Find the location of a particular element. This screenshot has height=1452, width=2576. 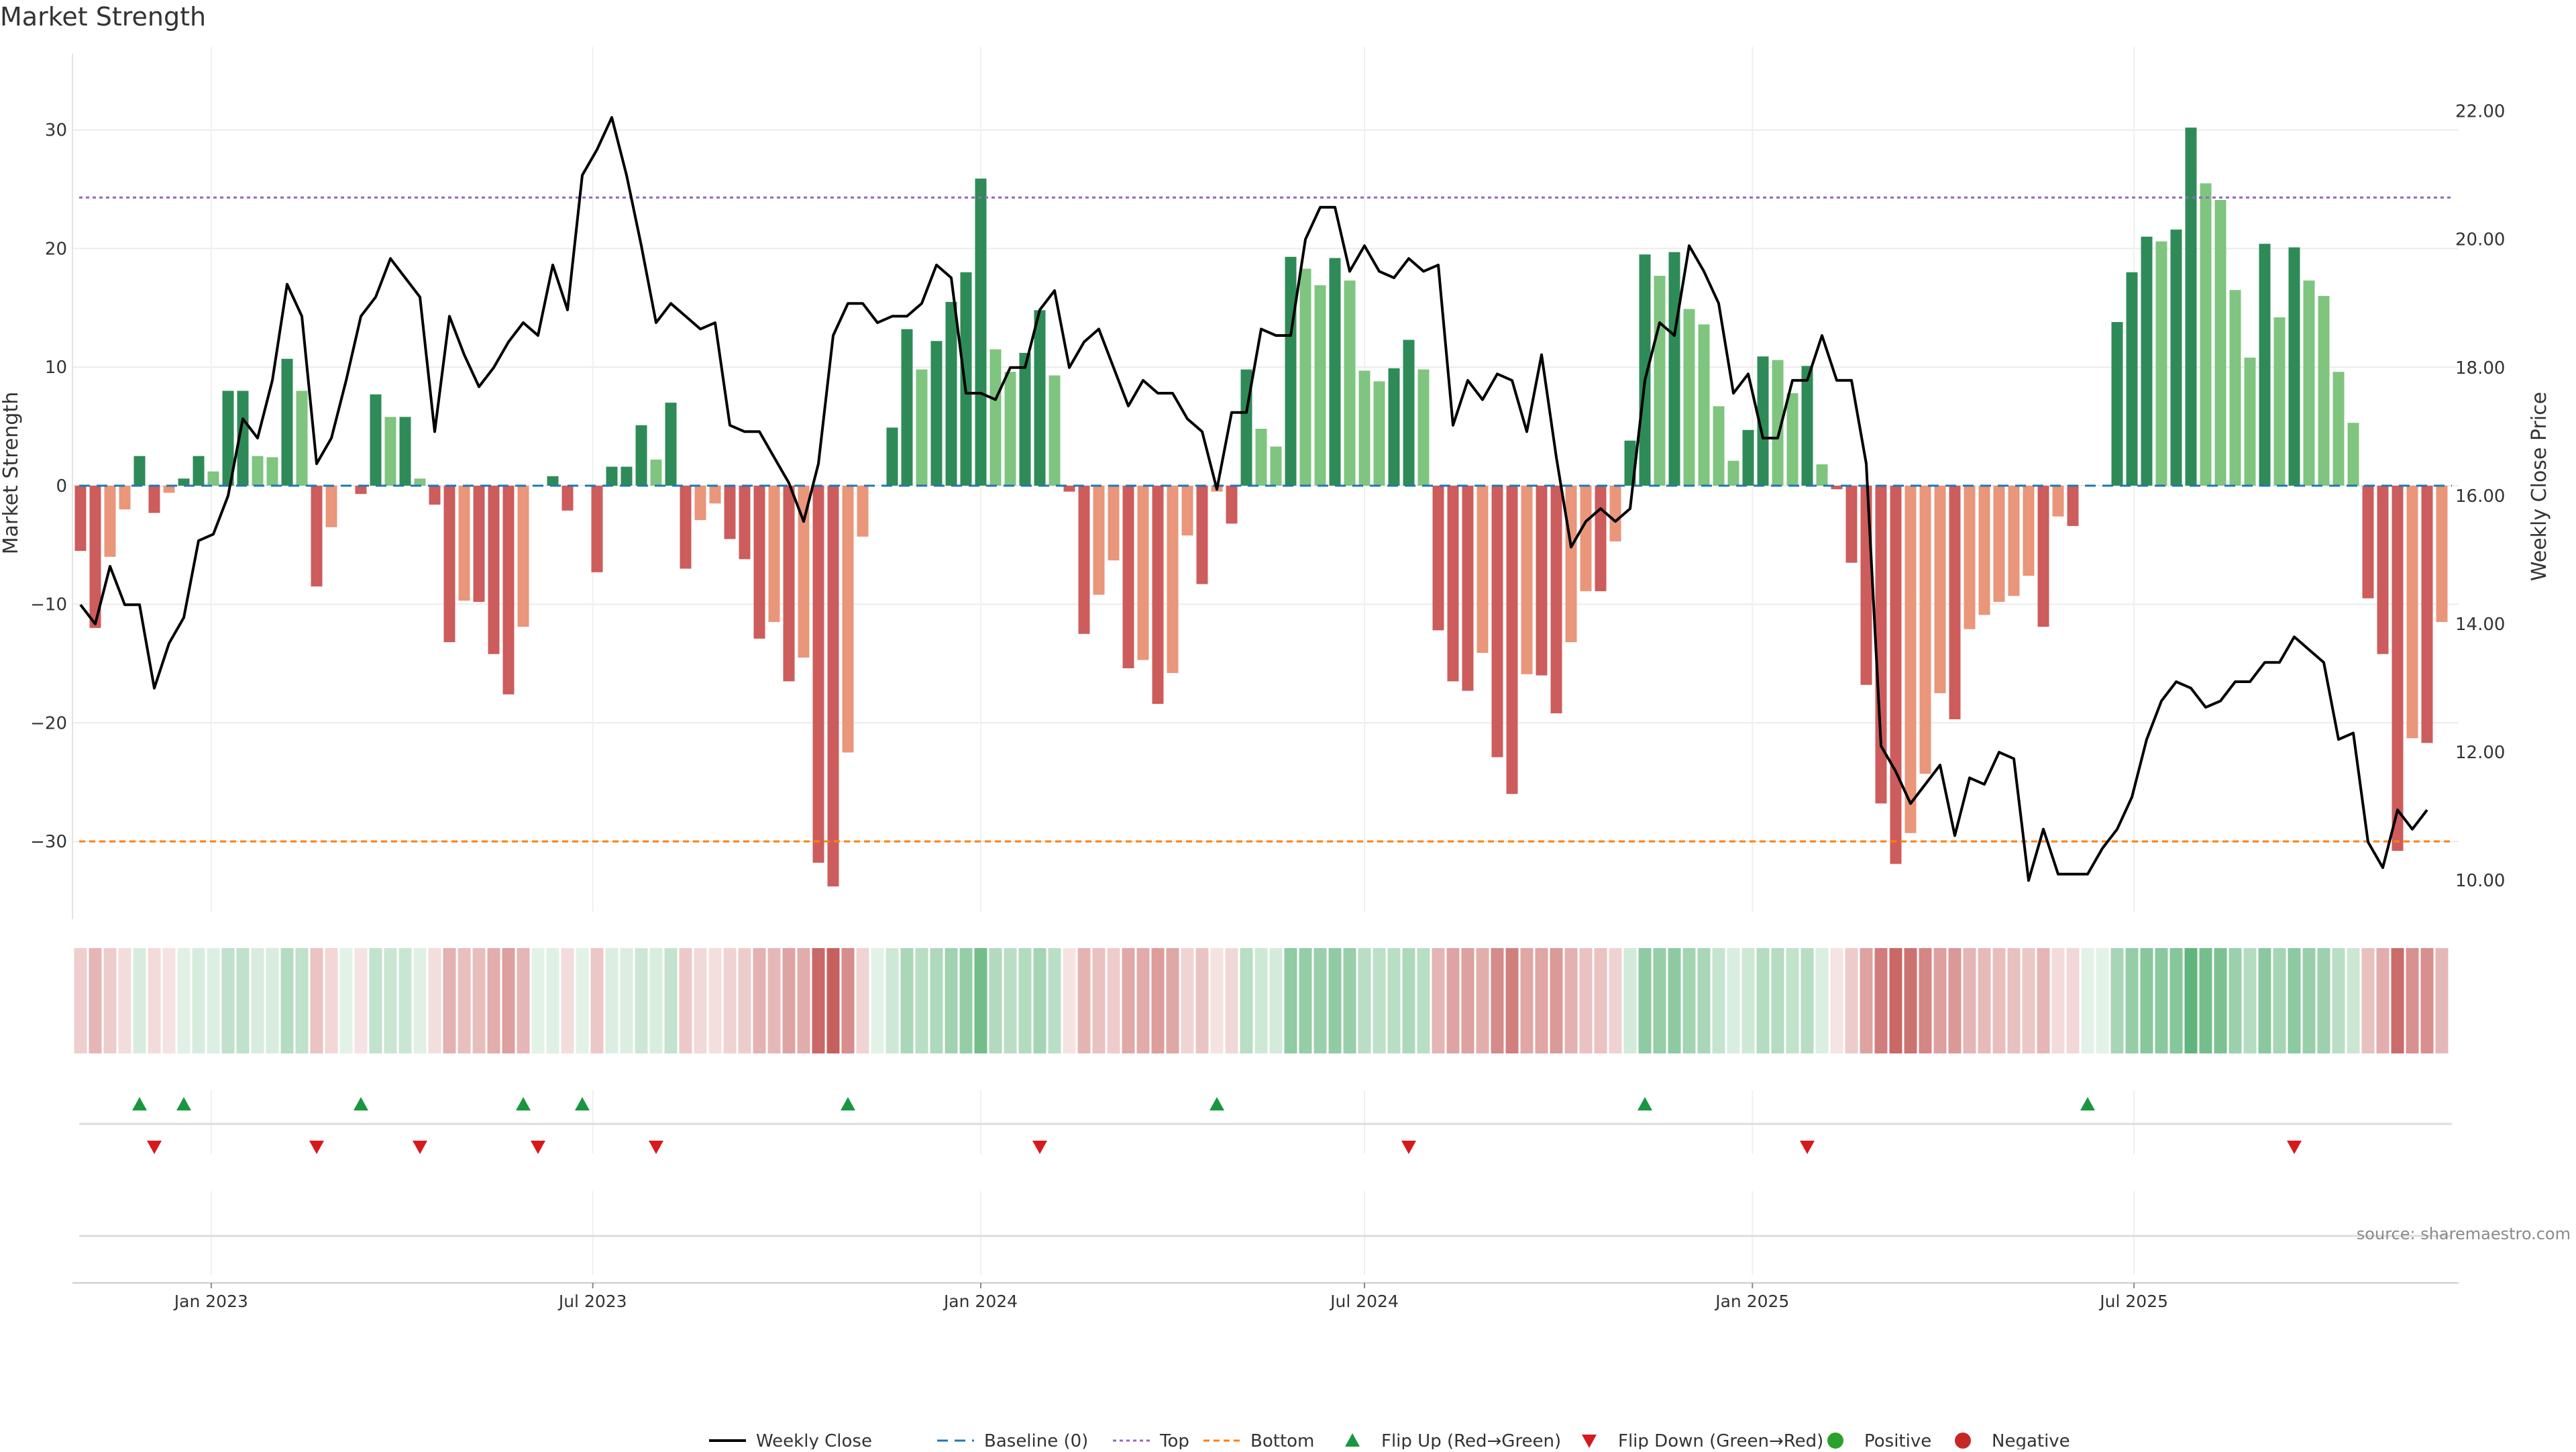

legend-label: Negative is located at coordinates (2031, 1440).